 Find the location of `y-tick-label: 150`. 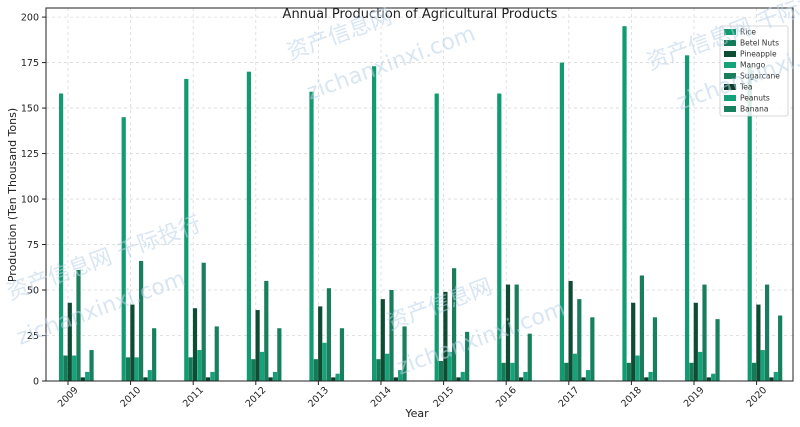

y-tick-label: 150 is located at coordinates (30, 109).